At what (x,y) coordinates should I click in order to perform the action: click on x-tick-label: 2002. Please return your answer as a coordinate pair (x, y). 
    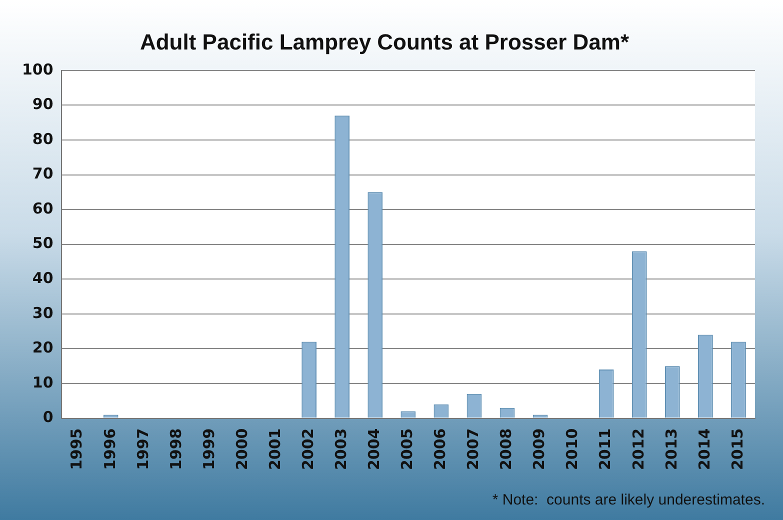
    Looking at the image, I should click on (307, 449).